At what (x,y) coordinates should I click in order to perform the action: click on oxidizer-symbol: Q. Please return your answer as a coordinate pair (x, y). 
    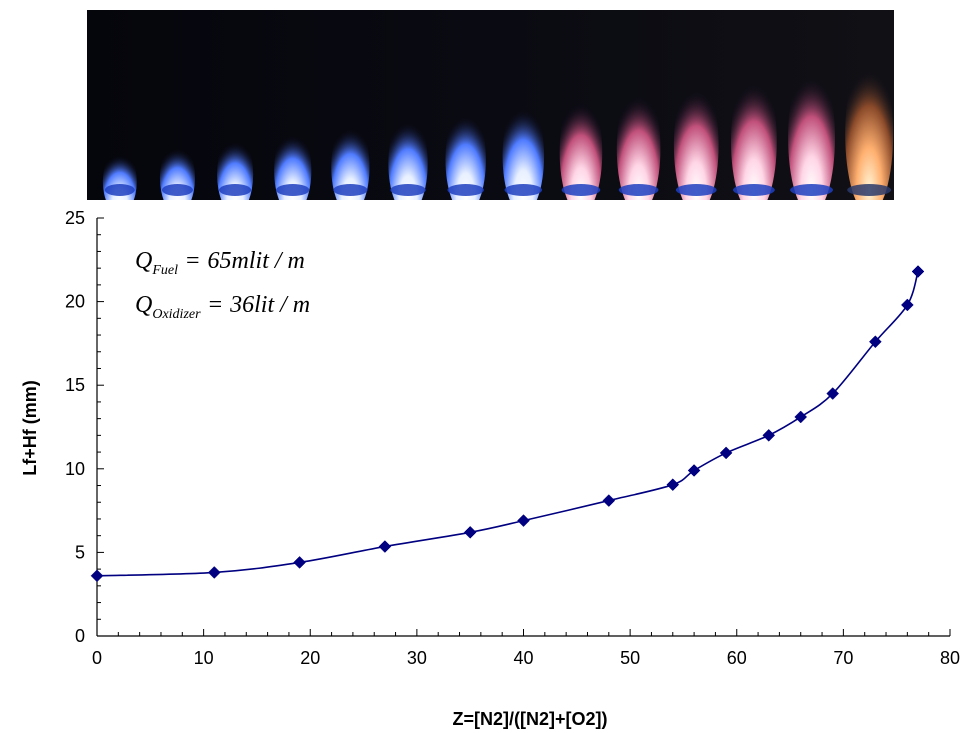
    Looking at the image, I should click on (143, 305).